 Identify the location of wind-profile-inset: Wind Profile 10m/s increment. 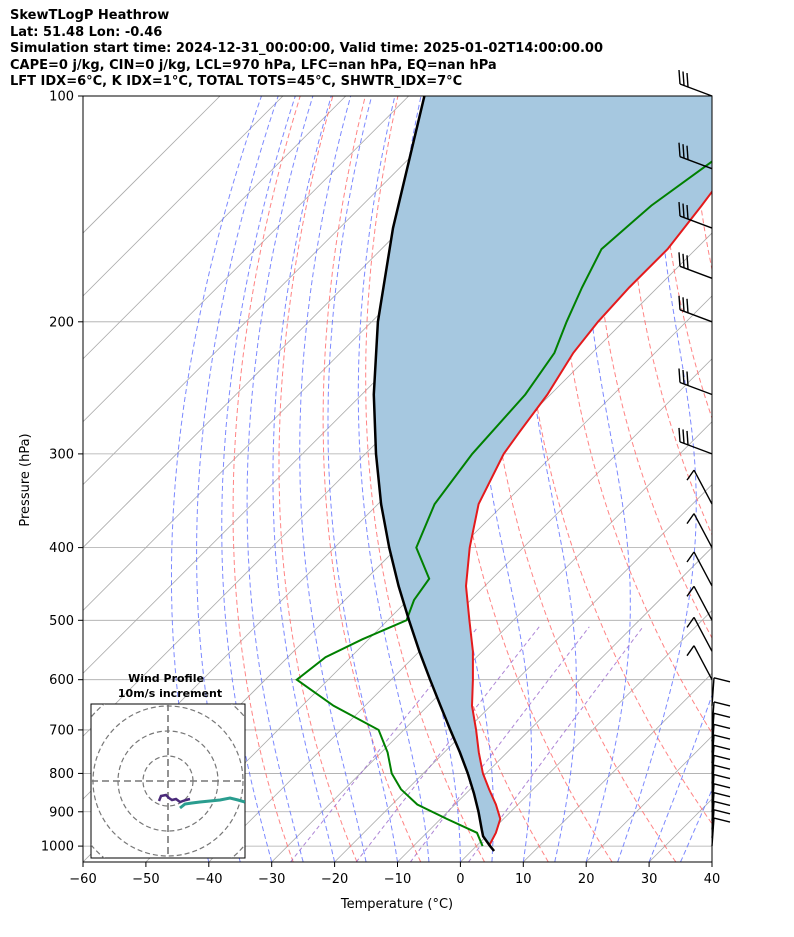
(168, 765).